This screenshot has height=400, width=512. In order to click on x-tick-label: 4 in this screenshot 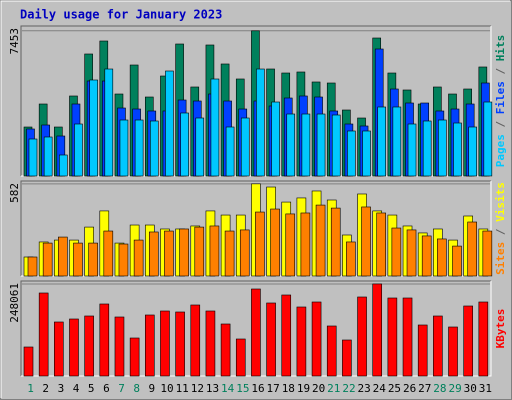, I will do `click(76, 388)`.